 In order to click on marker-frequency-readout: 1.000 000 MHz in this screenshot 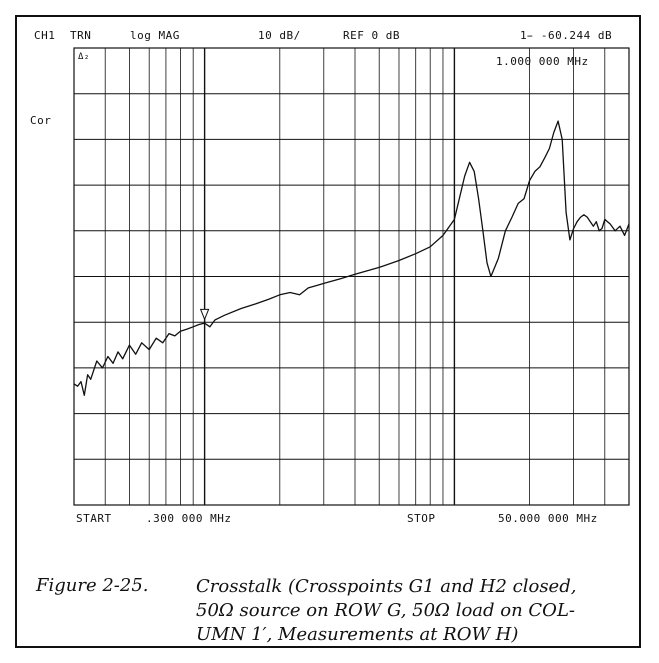, I will do `click(542, 61)`.